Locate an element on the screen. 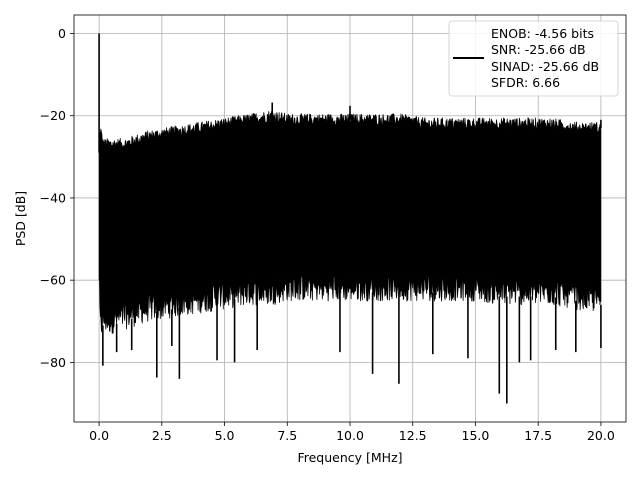 Image resolution: width=640 pixels, height=480 pixels. legend-enob: ENOB: -4.56 bits is located at coordinates (542, 33).